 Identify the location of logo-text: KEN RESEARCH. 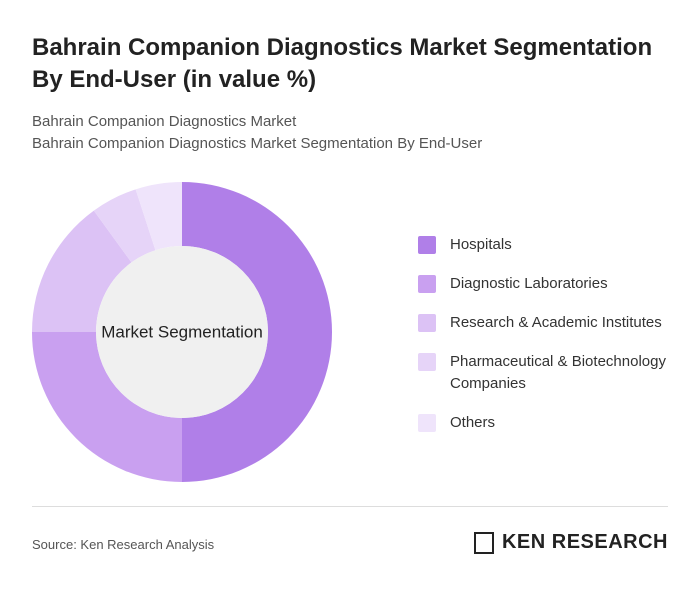
(584, 542).